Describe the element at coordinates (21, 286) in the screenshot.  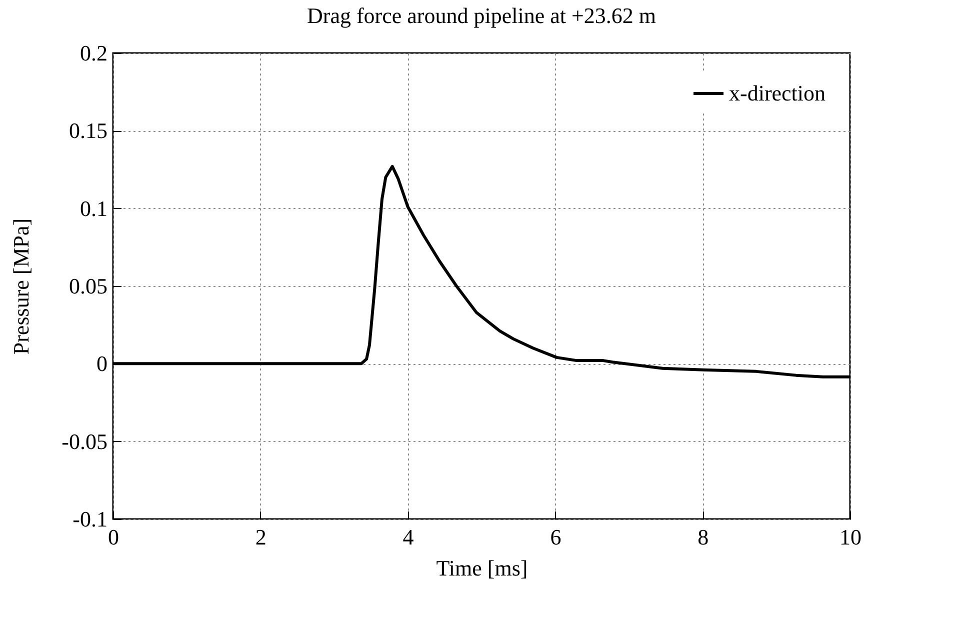
I see `y-axis-title: Pressure [MPa]` at that location.